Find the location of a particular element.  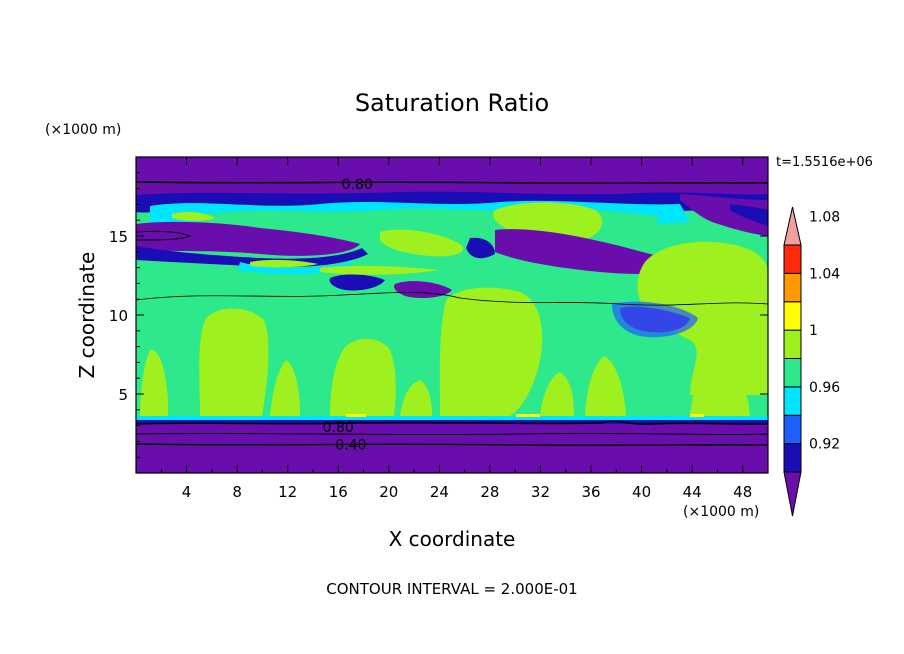

time-label: t=1.5516e+06 is located at coordinates (824, 162).